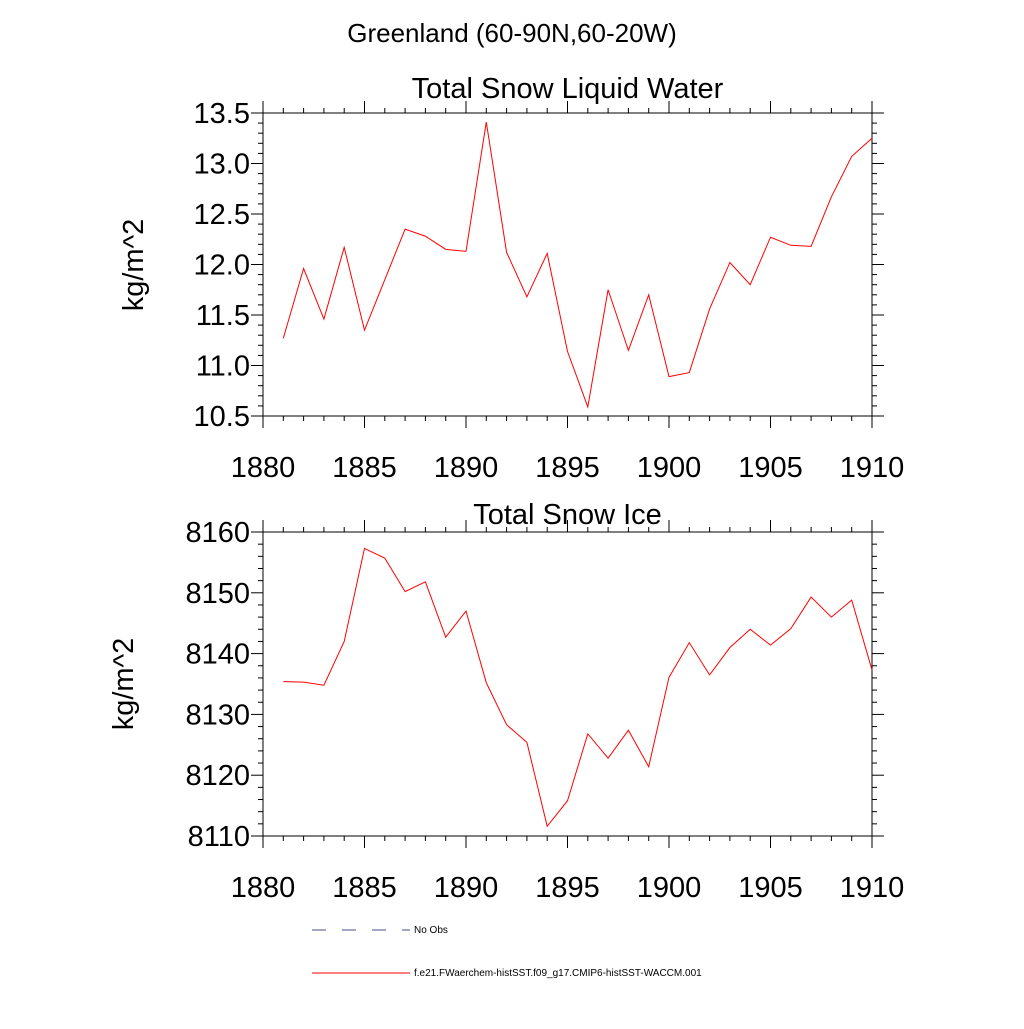 The height and width of the screenshot is (1029, 1024). I want to click on y-tick-label: 8140, so click(217, 655).